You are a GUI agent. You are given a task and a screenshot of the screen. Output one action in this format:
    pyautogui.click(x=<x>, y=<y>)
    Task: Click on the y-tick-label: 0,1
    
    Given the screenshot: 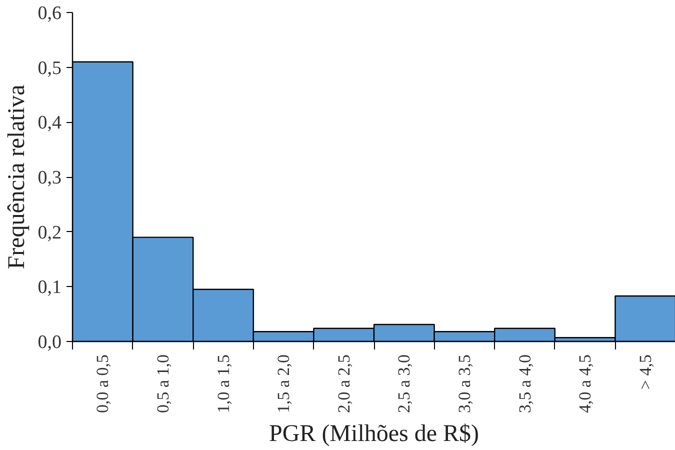 What is the action you would take?
    pyautogui.click(x=50, y=287)
    